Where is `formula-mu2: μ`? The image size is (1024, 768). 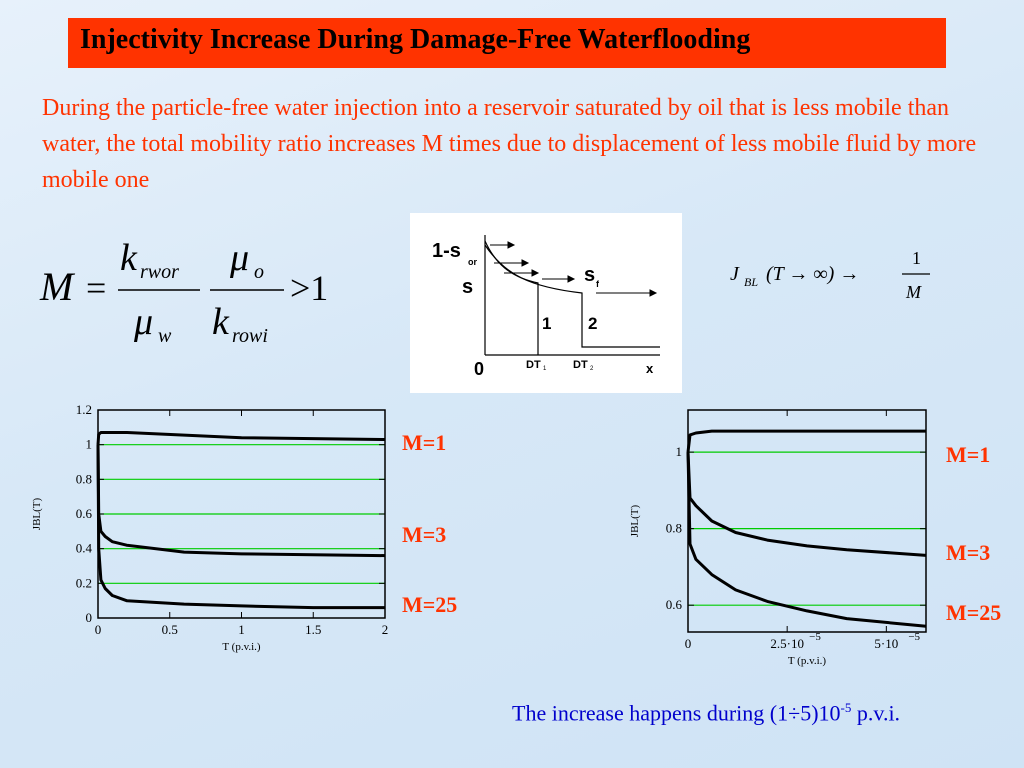
formula-mu2: μ is located at coordinates (239, 258).